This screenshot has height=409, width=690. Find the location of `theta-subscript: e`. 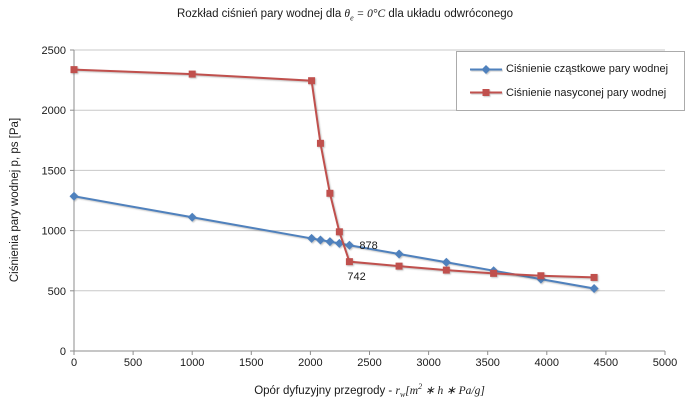

theta-subscript: e is located at coordinates (352, 18).